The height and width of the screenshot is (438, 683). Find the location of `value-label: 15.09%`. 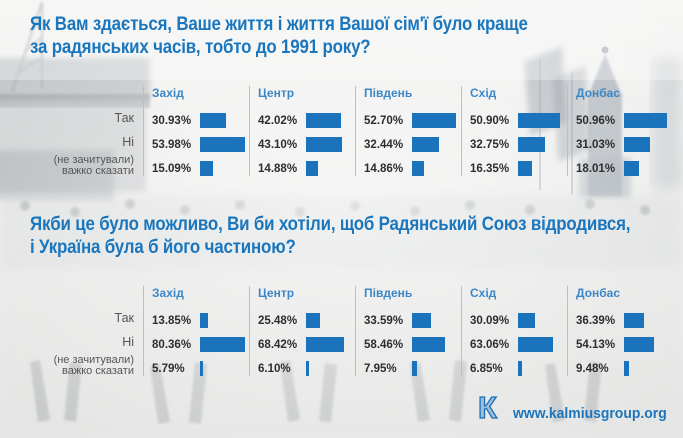

value-label: 15.09% is located at coordinates (172, 168).